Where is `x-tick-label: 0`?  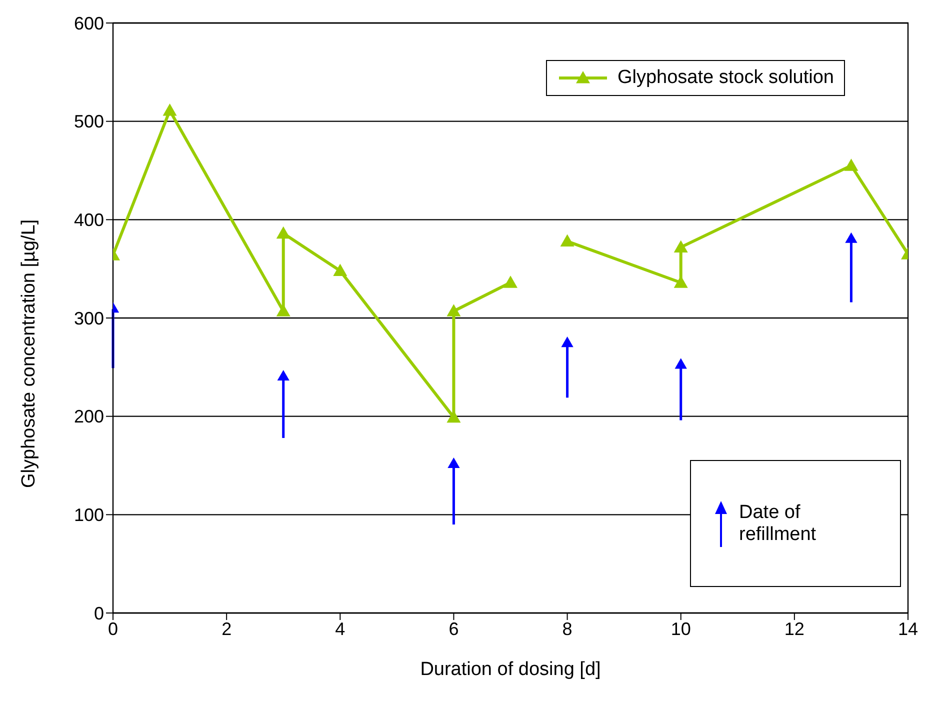 x-tick-label: 0 is located at coordinates (113, 628).